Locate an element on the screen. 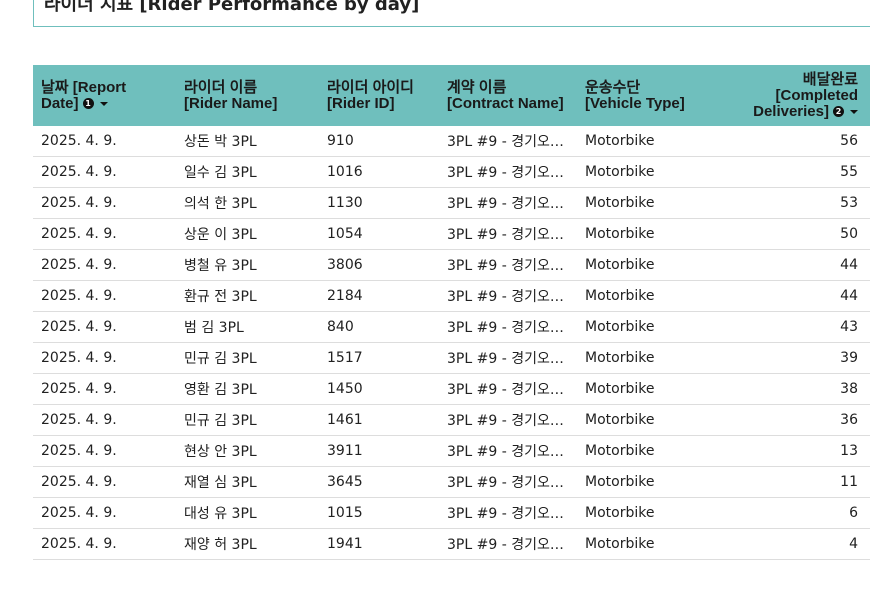  column-header-text: 배달완료 is located at coordinates (830, 79).